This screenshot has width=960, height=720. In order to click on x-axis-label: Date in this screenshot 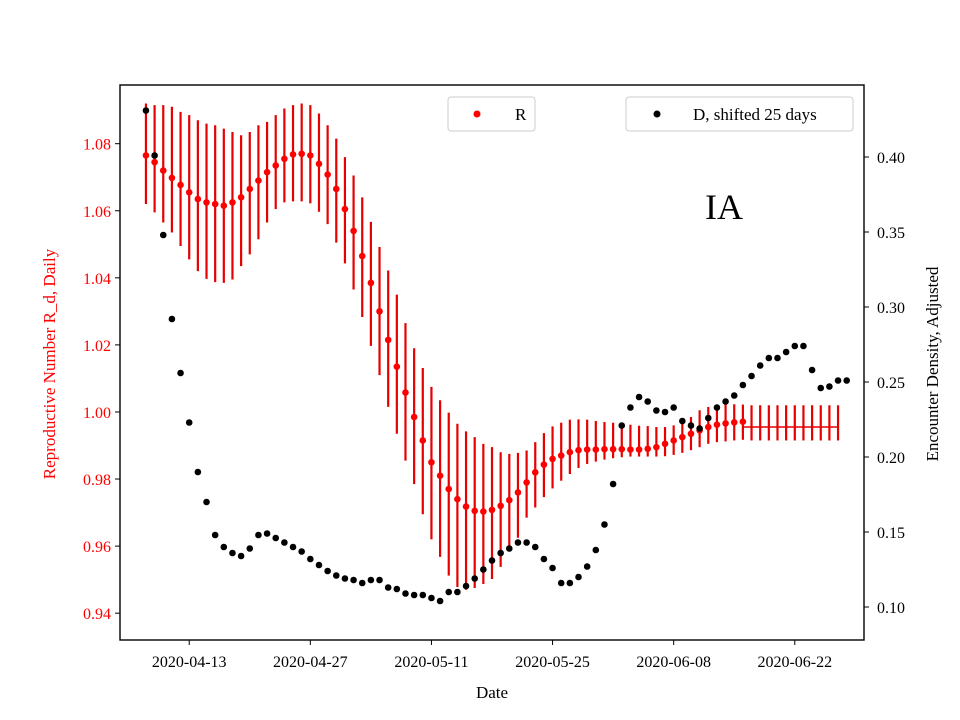, I will do `click(492, 692)`.